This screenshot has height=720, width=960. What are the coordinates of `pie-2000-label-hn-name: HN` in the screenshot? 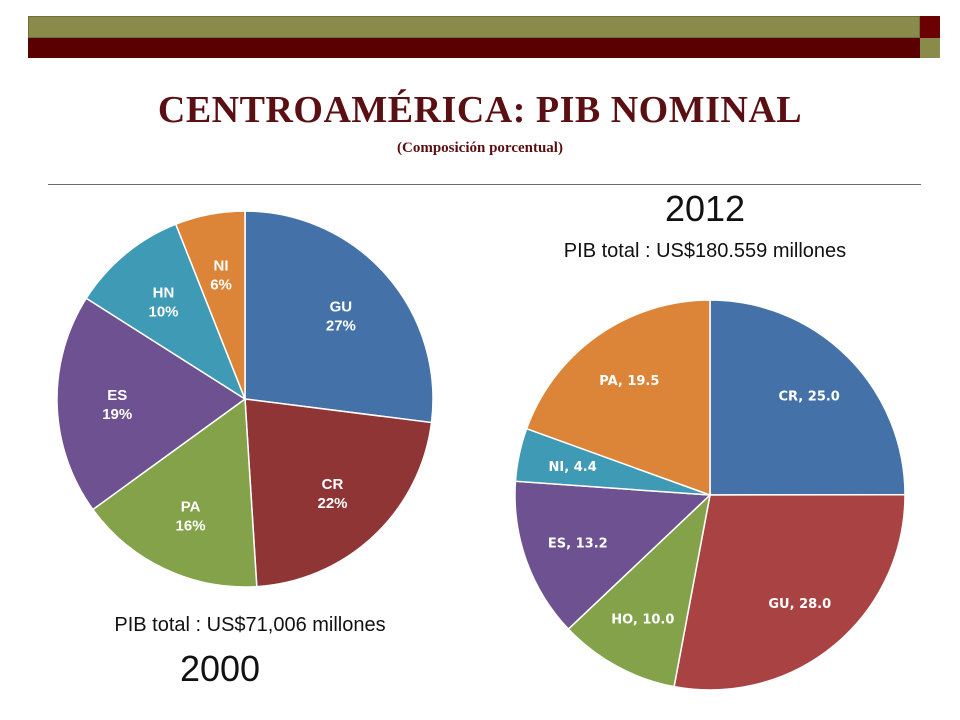 It's located at (164, 292).